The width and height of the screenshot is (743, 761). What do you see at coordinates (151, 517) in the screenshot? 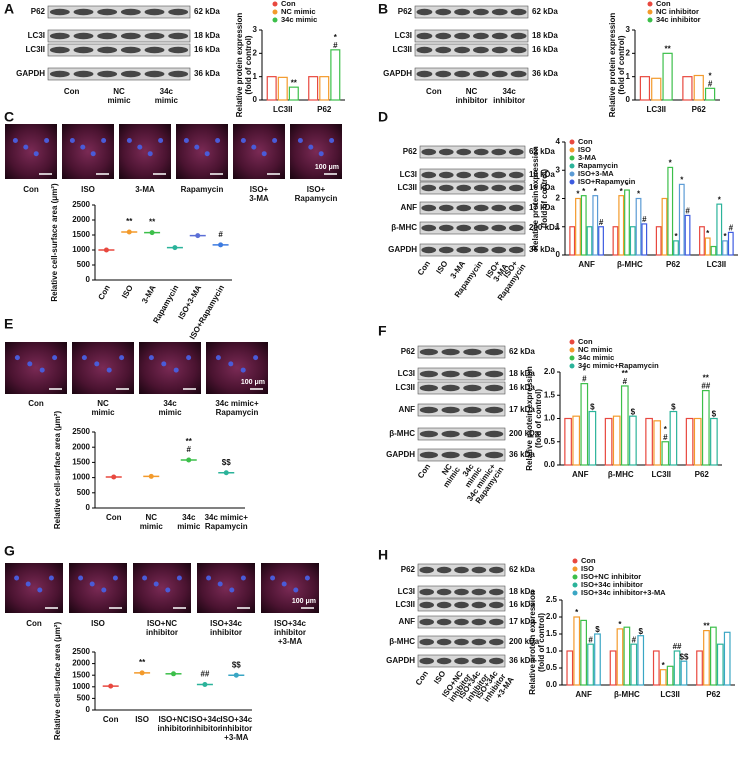
I see `x-tick-label: NC` at bounding box center [151, 517].